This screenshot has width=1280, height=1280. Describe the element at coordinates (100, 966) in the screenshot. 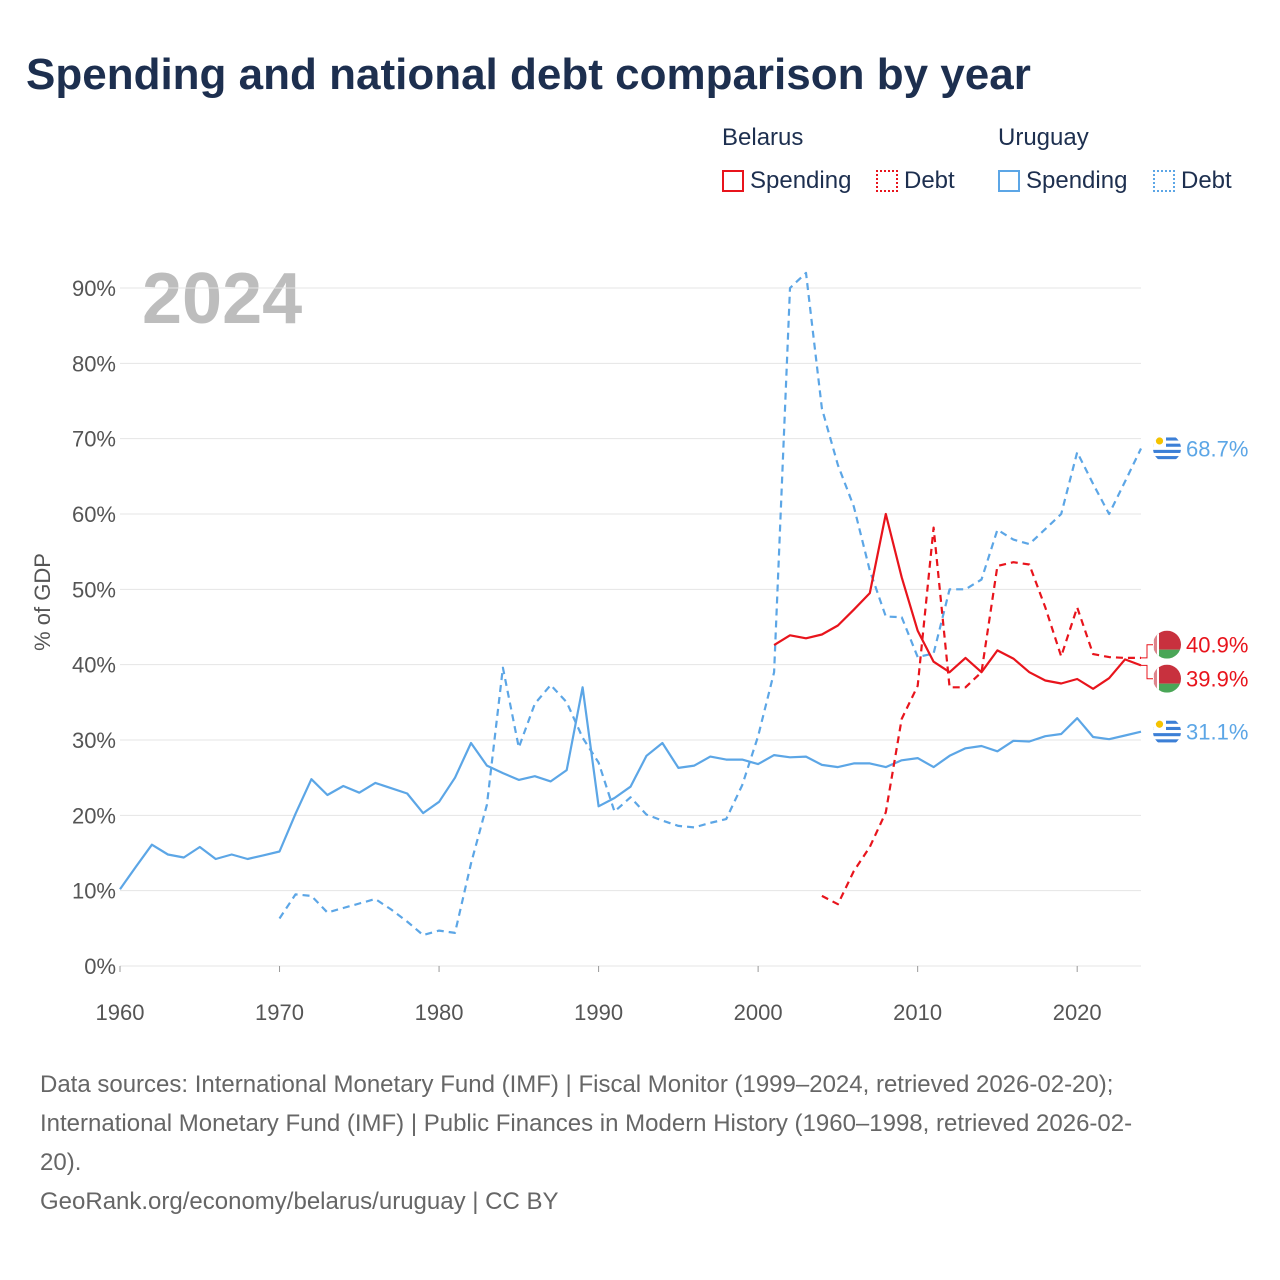

I see `y-tick-label: 0%` at that location.